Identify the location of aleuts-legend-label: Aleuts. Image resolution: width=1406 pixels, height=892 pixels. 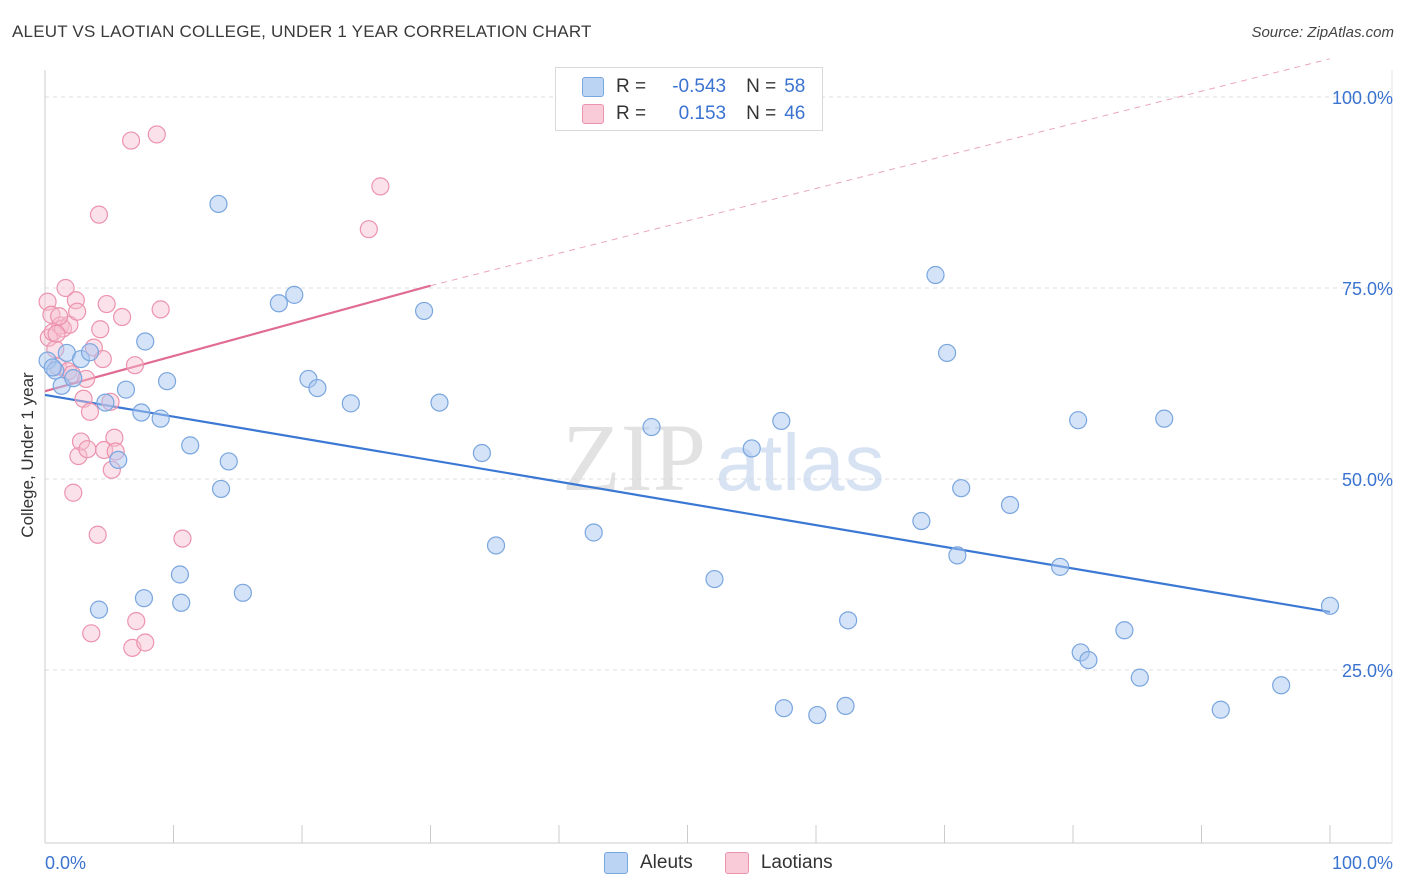
(666, 862).